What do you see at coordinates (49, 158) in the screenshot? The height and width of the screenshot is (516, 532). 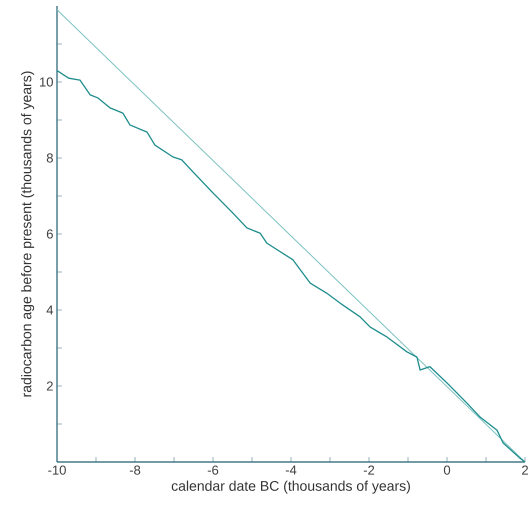 I see `y-tick-label: 8` at bounding box center [49, 158].